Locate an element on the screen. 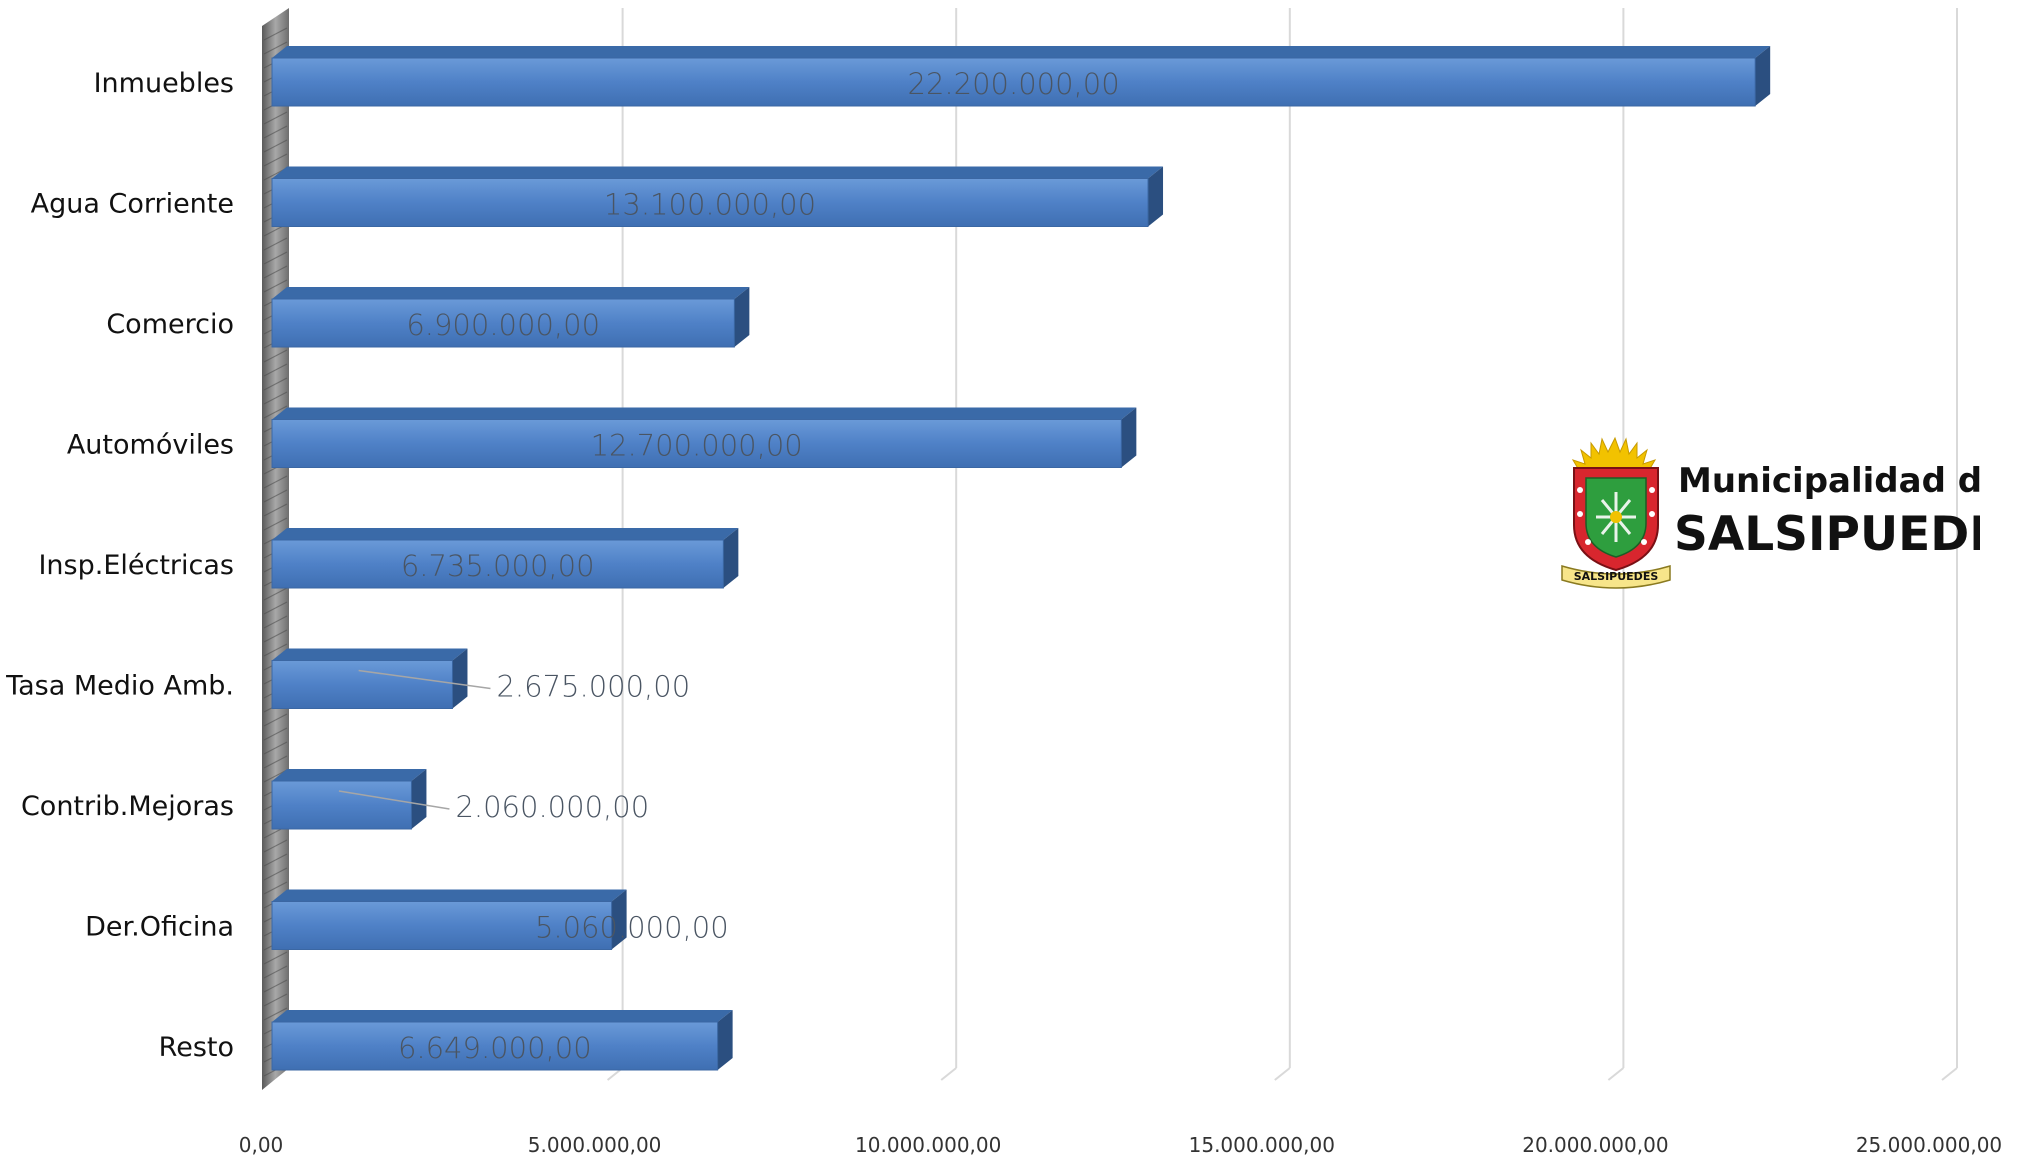  logo-ribbon-text: SALSIPUEDES is located at coordinates (1616, 576).